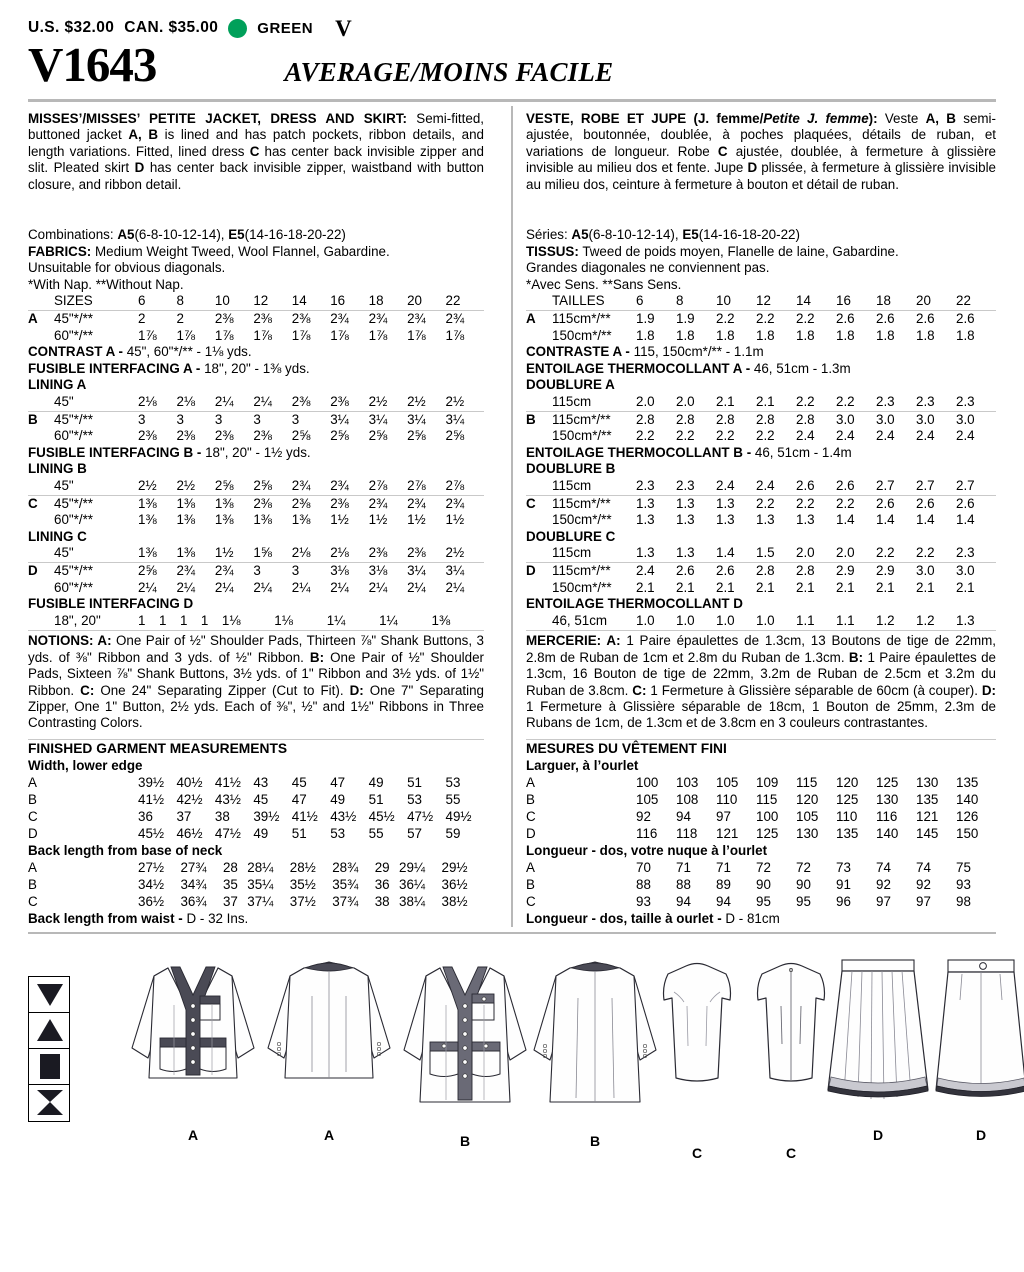 The width and height of the screenshot is (1024, 1272). What do you see at coordinates (259, 436) in the screenshot?
I see `table-row: 60"*/** 2⅜ 2⅜ 2⅜ 2⅜ 2⅝ 2⅝ 2⅝ 2⅝ 2⅝` at bounding box center [259, 436].